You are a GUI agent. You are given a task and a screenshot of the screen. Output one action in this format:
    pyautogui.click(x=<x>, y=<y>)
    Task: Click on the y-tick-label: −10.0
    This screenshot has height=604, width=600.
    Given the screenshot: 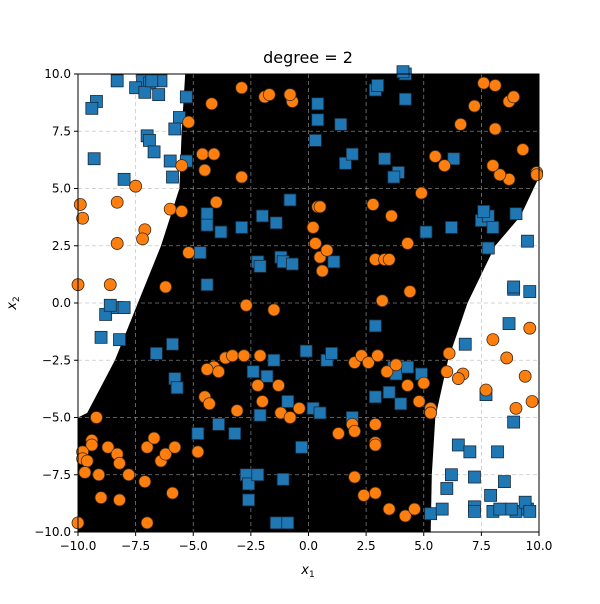 What is the action you would take?
    pyautogui.click(x=52, y=532)
    